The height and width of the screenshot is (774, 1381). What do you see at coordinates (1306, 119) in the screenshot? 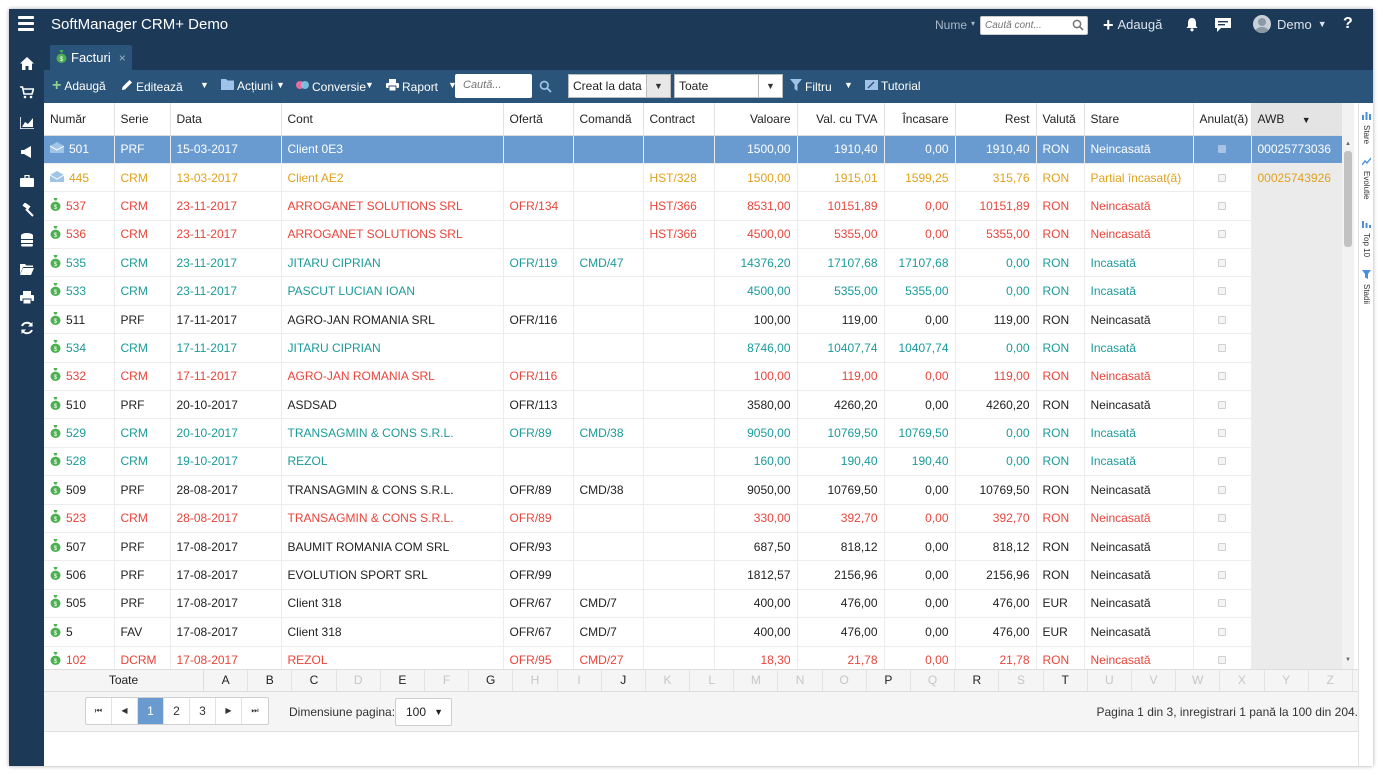
I see `sort-desc-icon: ▼` at bounding box center [1306, 119].